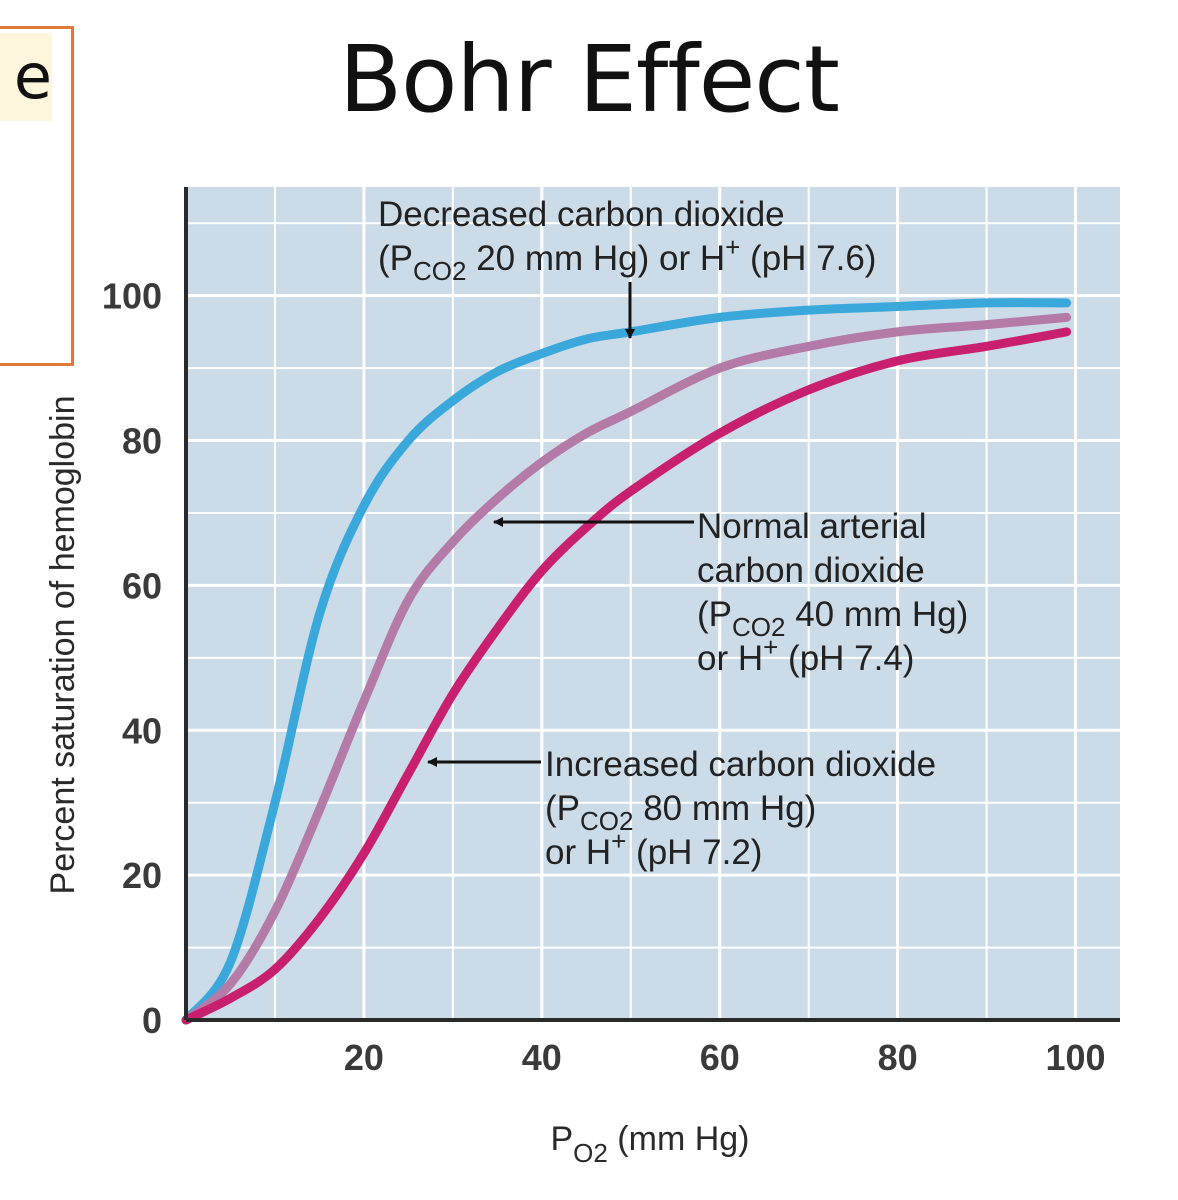  I want to click on x-tick-label: 60, so click(720, 1057).